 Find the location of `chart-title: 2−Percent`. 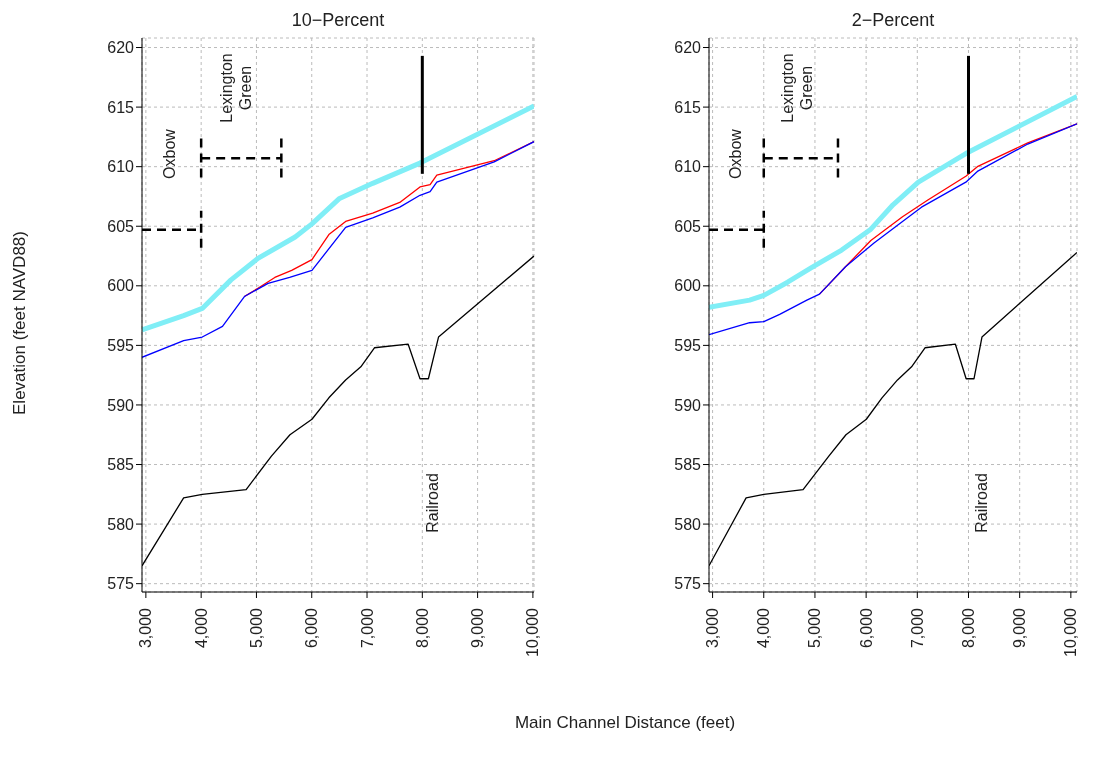

chart-title: 2−Percent is located at coordinates (893, 20).